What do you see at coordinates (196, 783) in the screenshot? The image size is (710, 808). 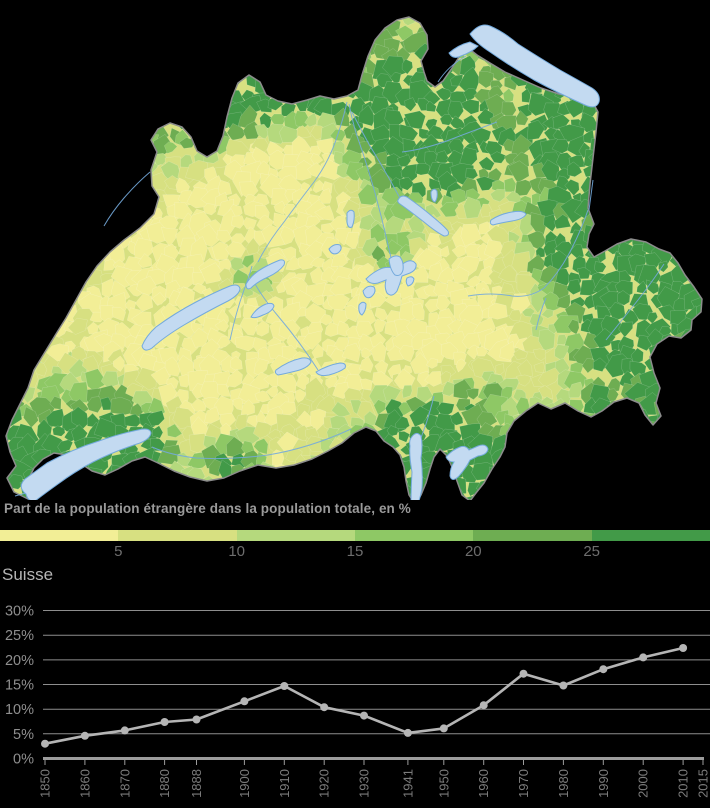 I see `svg-text: 1888` at bounding box center [196, 783].